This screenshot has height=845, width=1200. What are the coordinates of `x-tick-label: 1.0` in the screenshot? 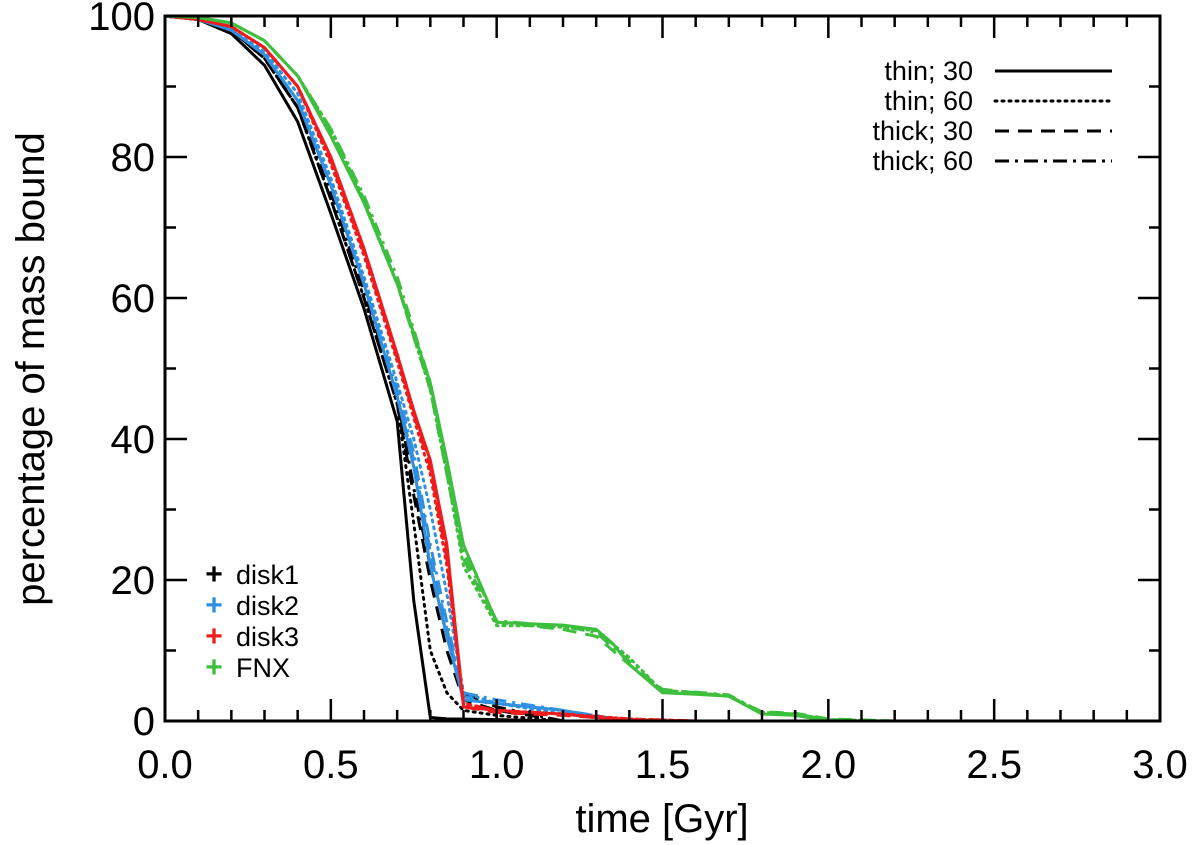 It's located at (497, 765).